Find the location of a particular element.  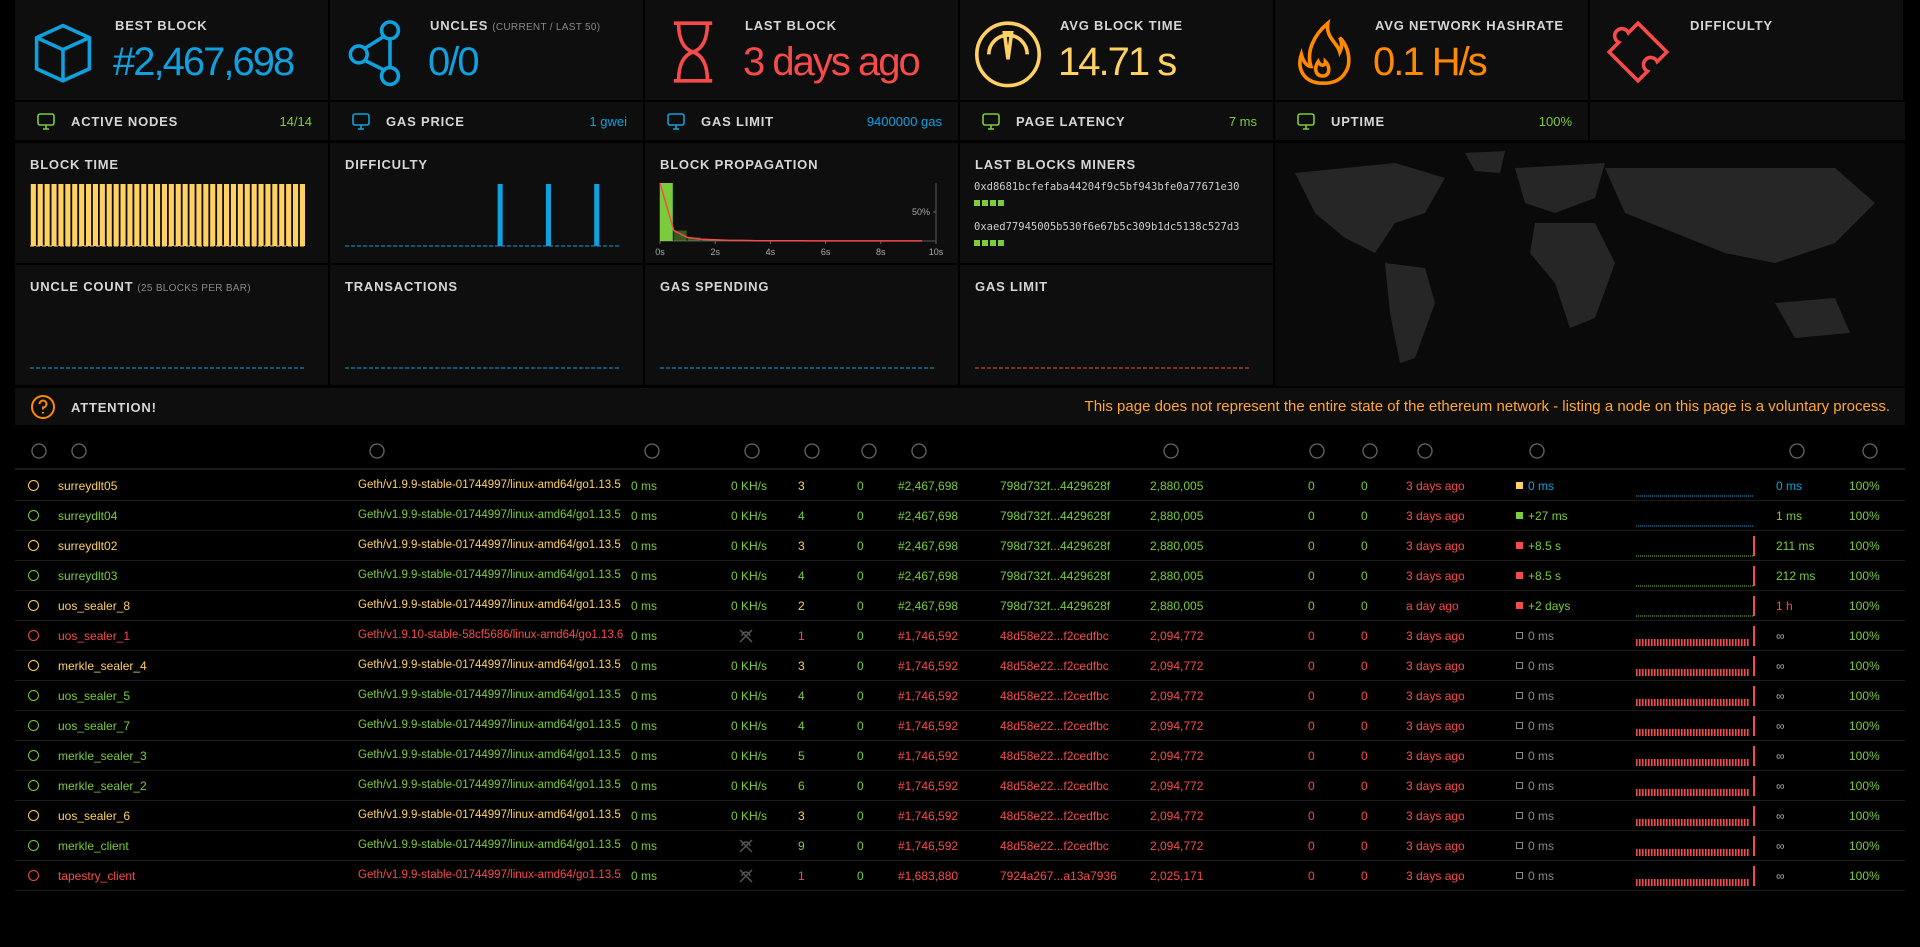

cell-name: merkle_client is located at coordinates (93, 846).